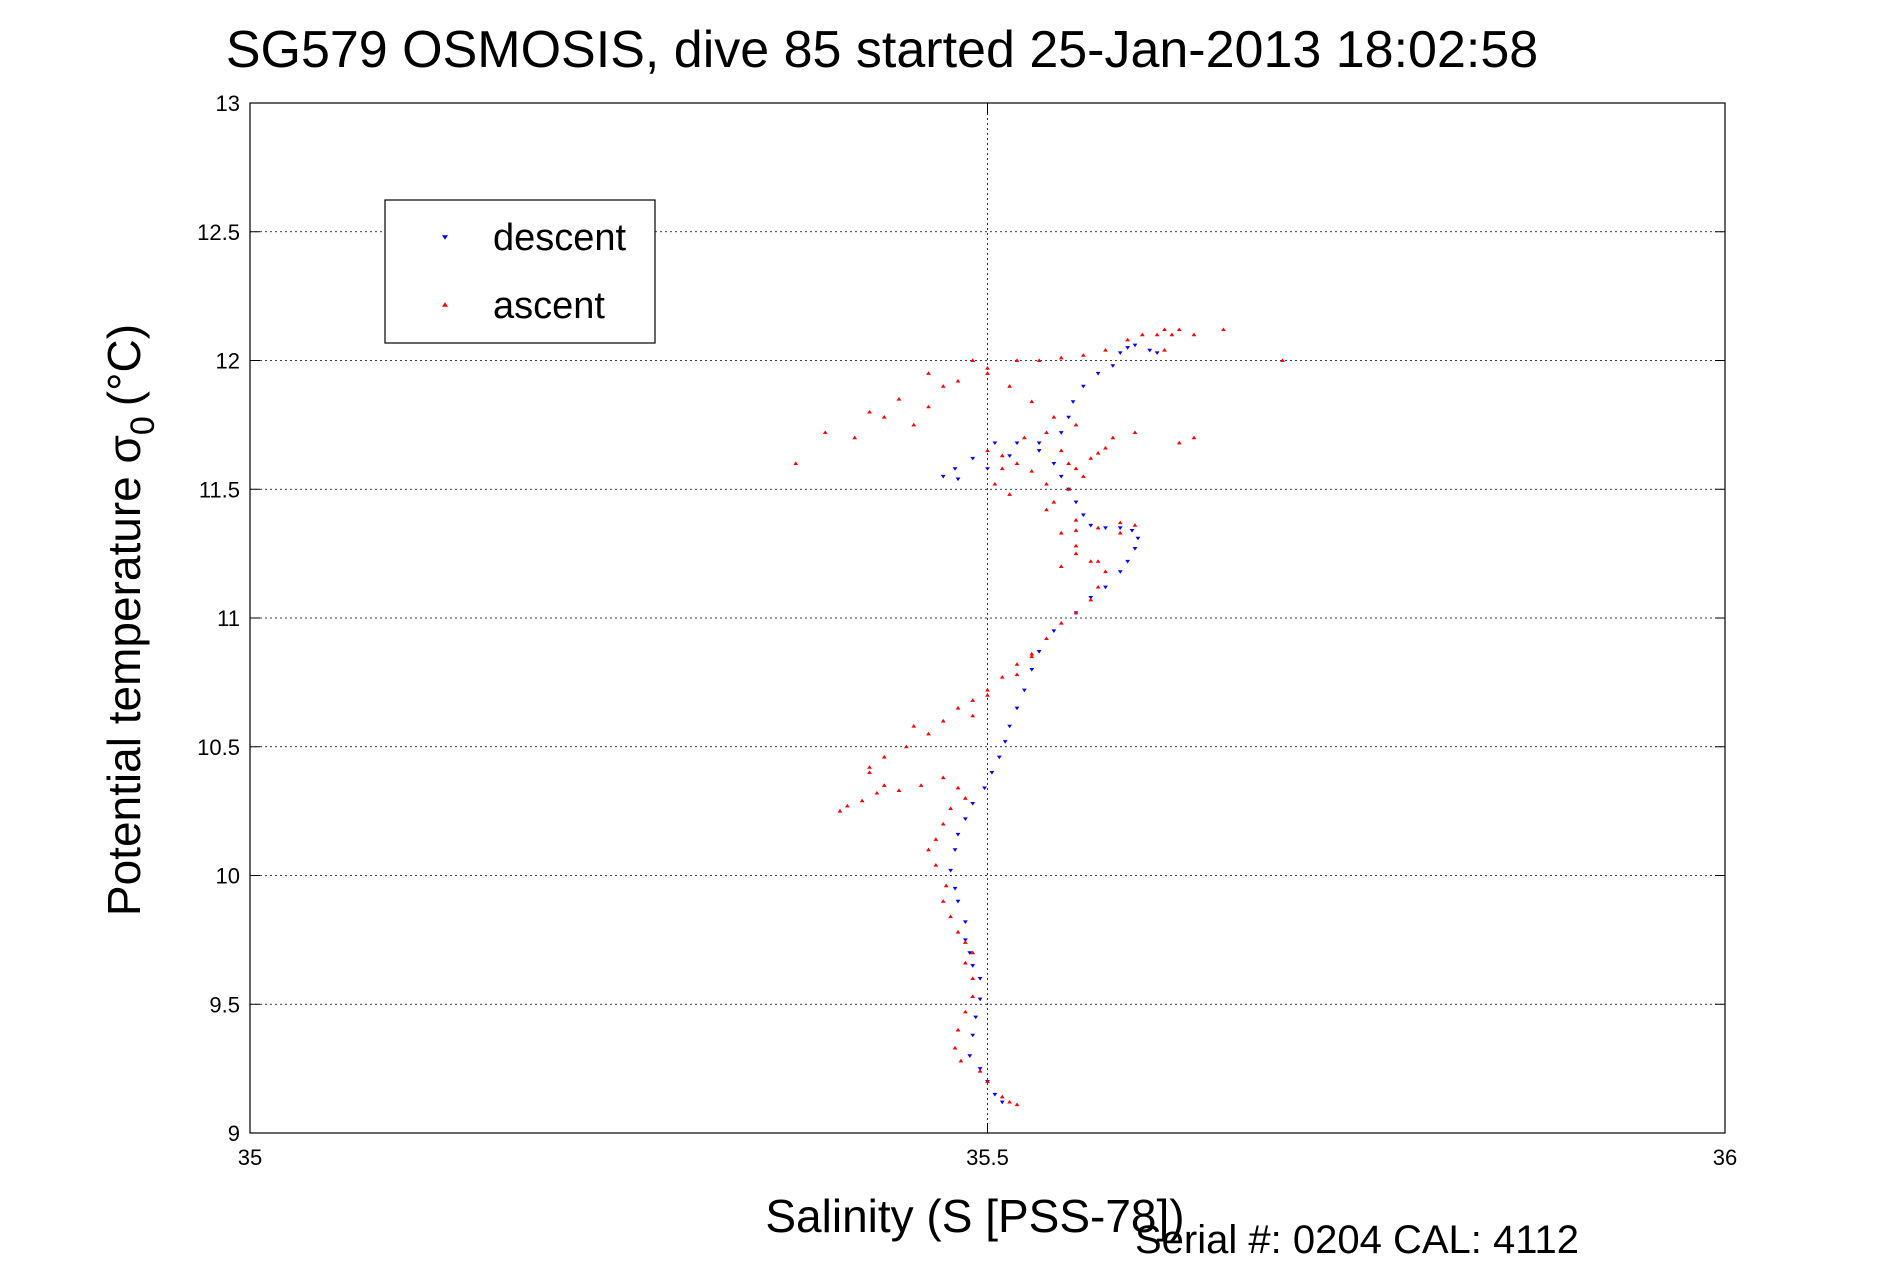  I want to click on legend-label-ascent: ascent, so click(549, 306).